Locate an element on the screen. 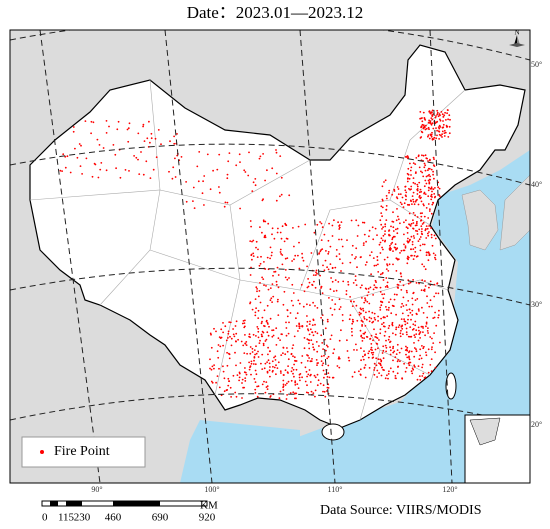 Image resolution: width=550 pixels, height=529 pixels. hainan is located at coordinates (333, 432).